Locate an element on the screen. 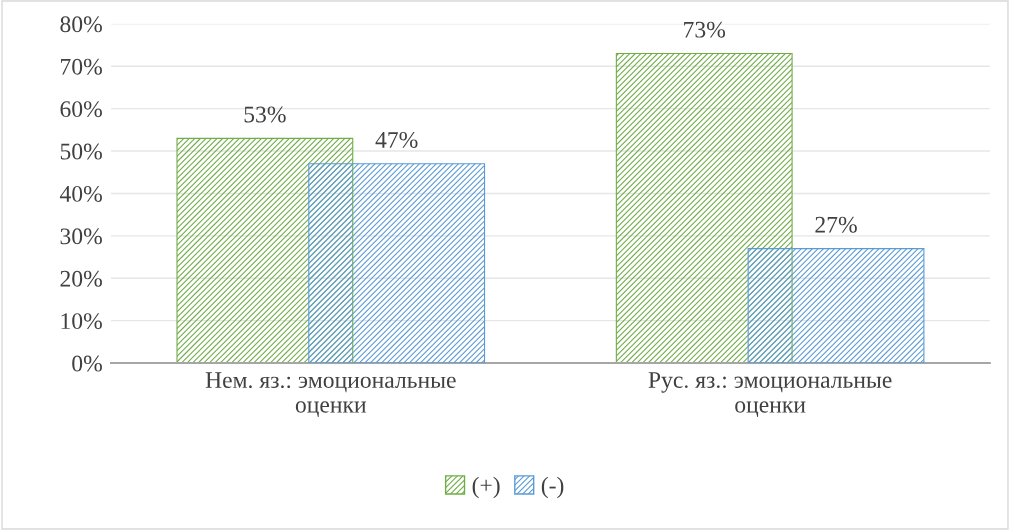  data-label: 73% is located at coordinates (705, 29).